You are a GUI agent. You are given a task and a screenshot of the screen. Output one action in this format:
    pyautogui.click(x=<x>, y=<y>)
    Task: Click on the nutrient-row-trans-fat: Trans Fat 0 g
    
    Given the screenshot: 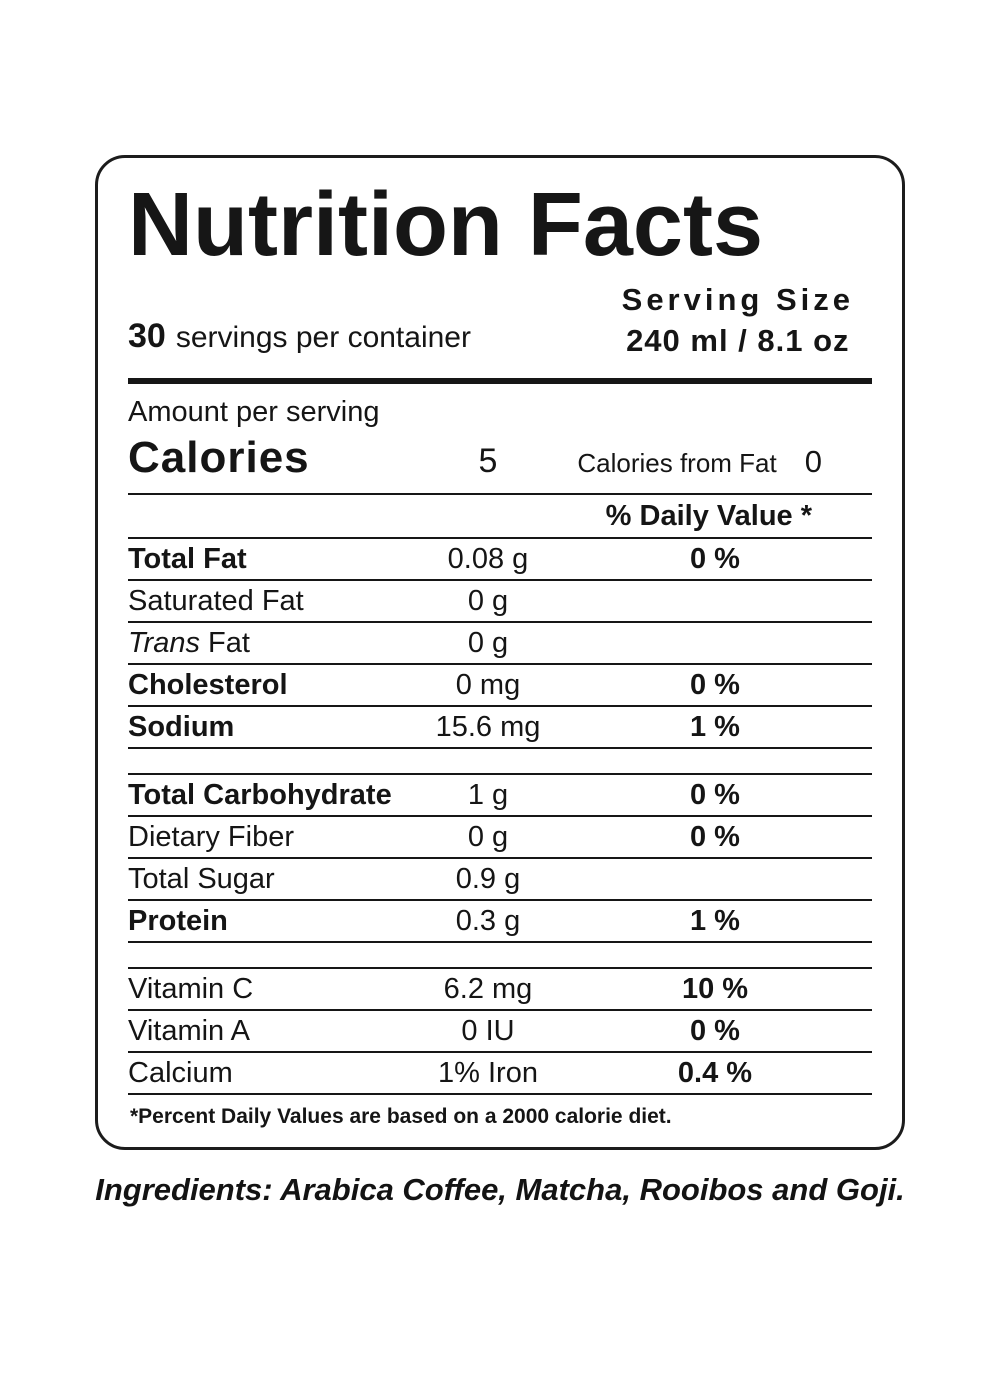 What is the action you would take?
    pyautogui.click(x=500, y=644)
    